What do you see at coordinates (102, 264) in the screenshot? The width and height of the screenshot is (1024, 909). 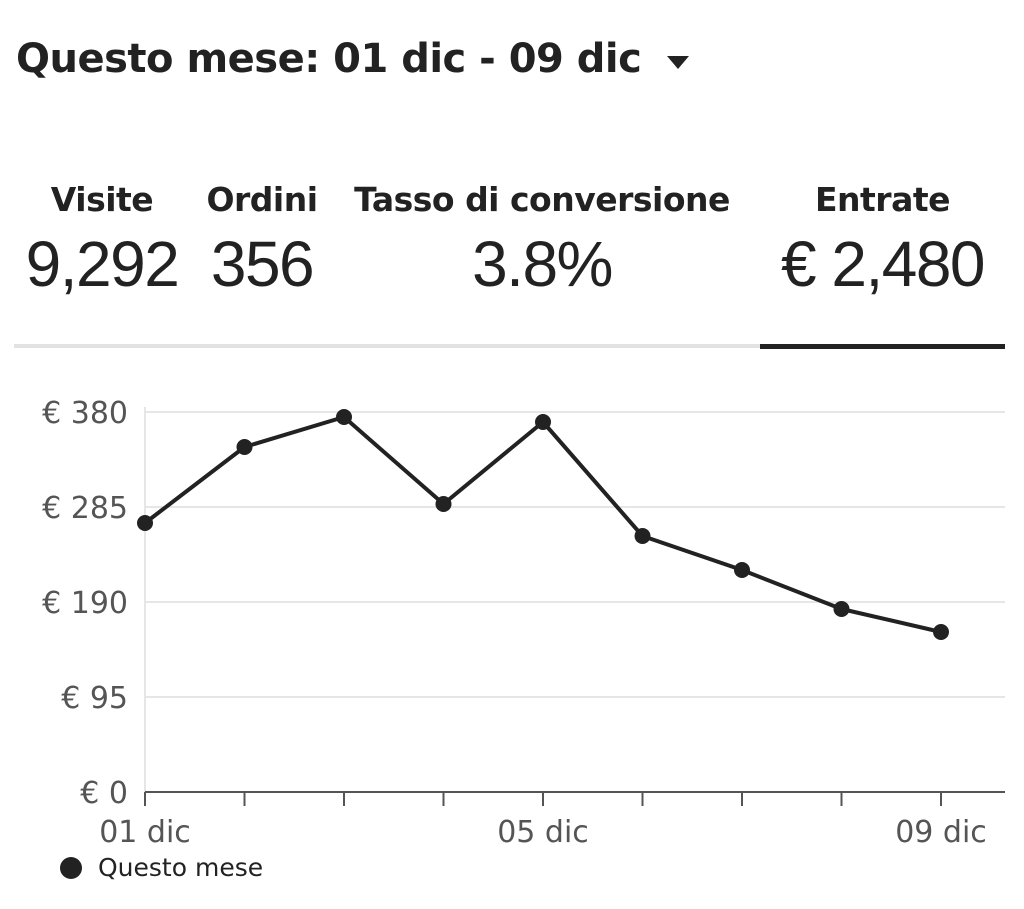 I see `visits-value: 9,292` at bounding box center [102, 264].